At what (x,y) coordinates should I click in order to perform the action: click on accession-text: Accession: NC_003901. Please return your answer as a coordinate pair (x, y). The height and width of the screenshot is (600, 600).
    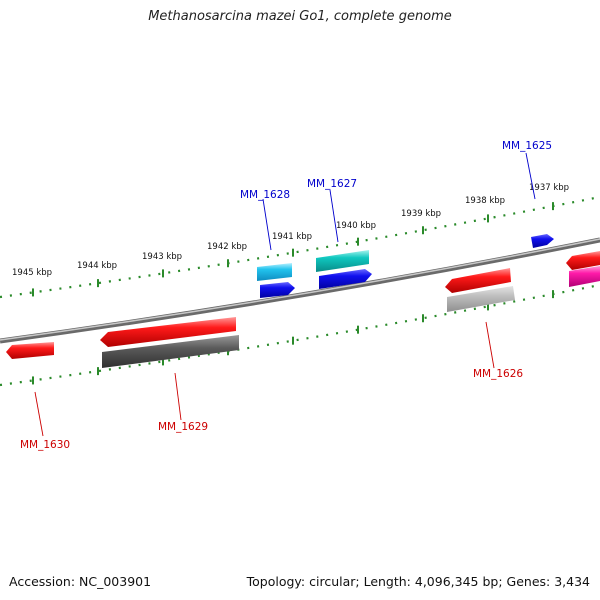
    Looking at the image, I should click on (80, 581).